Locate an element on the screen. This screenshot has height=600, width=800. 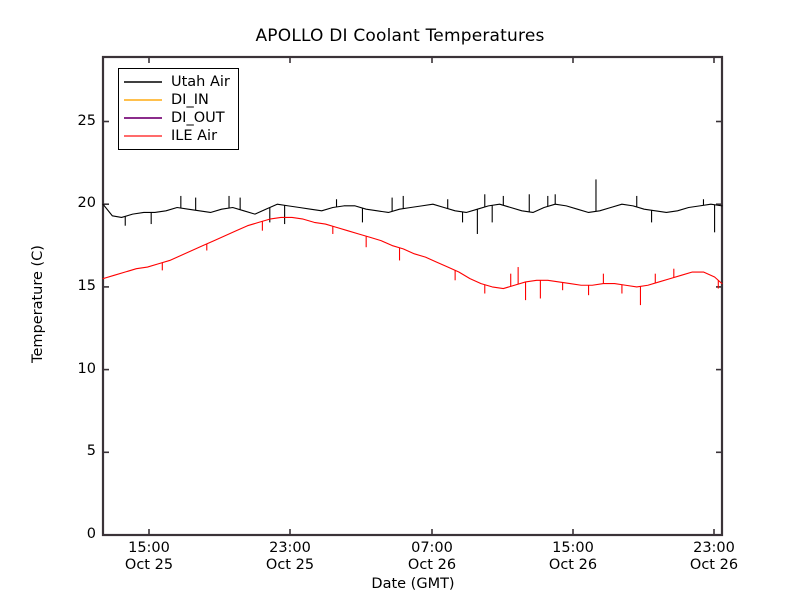
legend-item-di-in: DI_IN is located at coordinates (177, 100).